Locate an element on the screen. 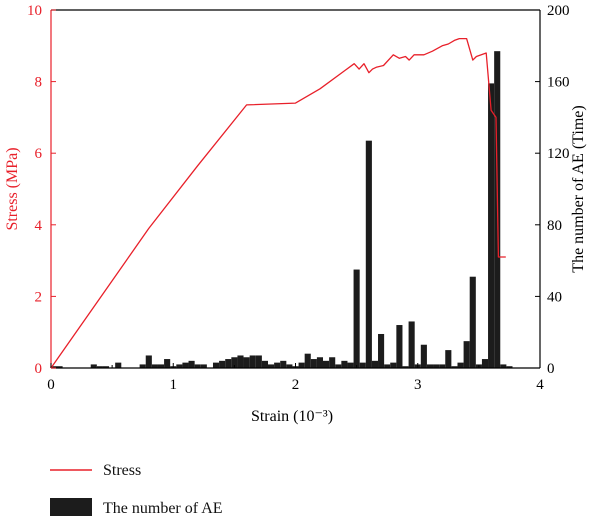 This screenshot has height=519, width=600. legend-ae-label: The number of AE is located at coordinates (163, 508).